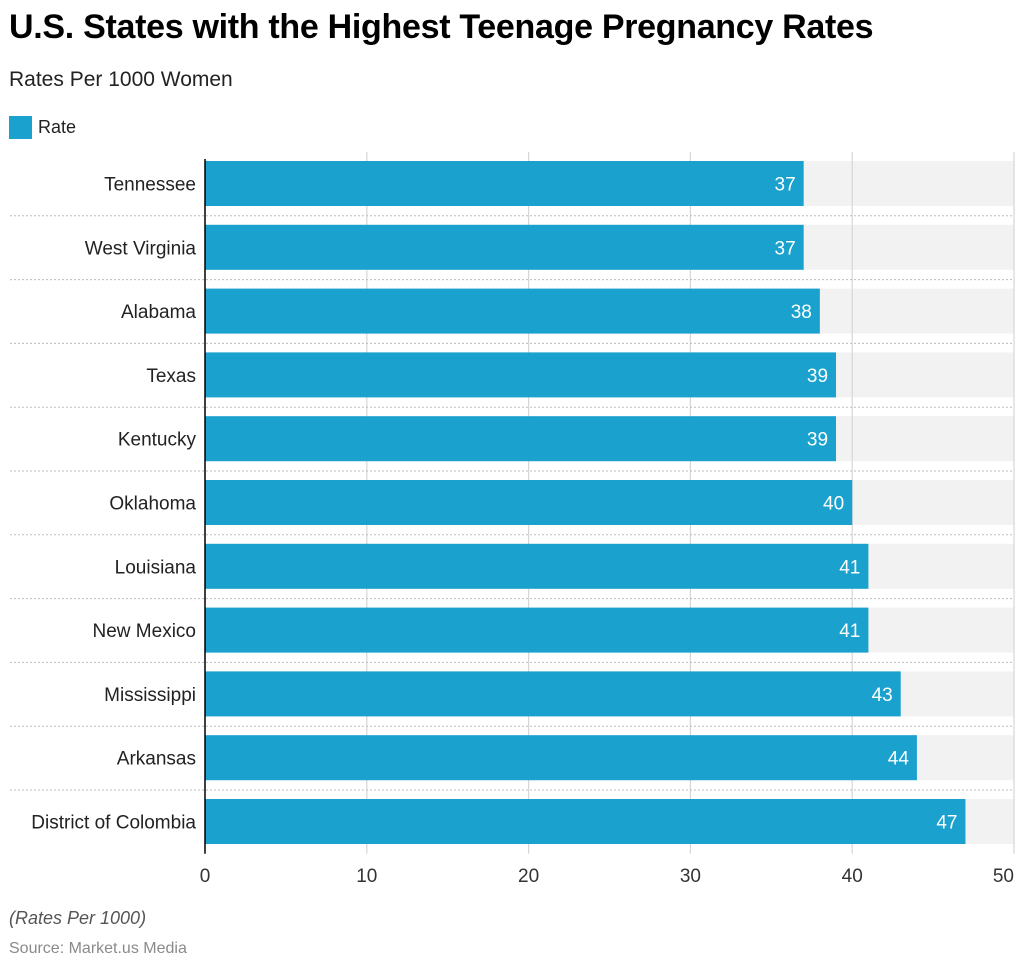 The width and height of the screenshot is (1022, 972). I want to click on x-tick-label: 10, so click(366, 876).